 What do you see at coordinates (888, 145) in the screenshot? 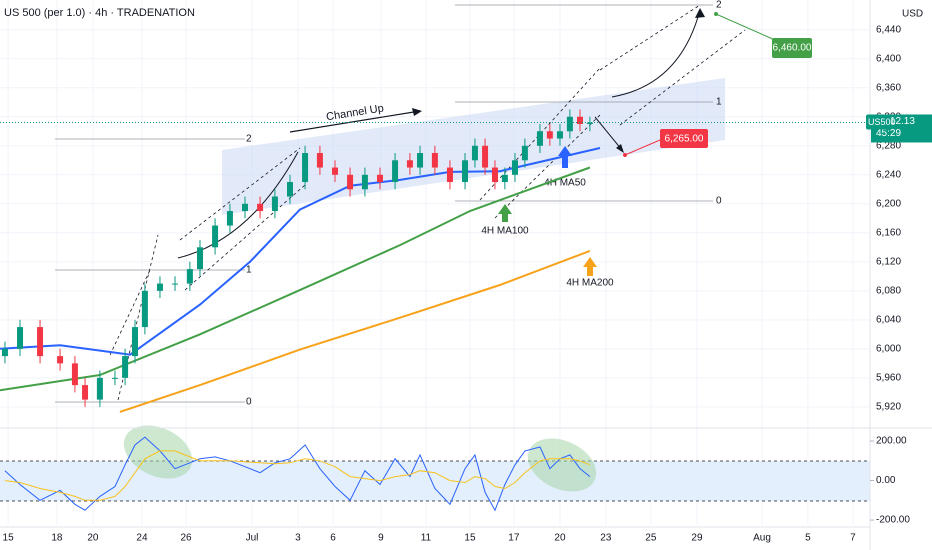
I see `y-tick-label: 6,280` at bounding box center [888, 145].